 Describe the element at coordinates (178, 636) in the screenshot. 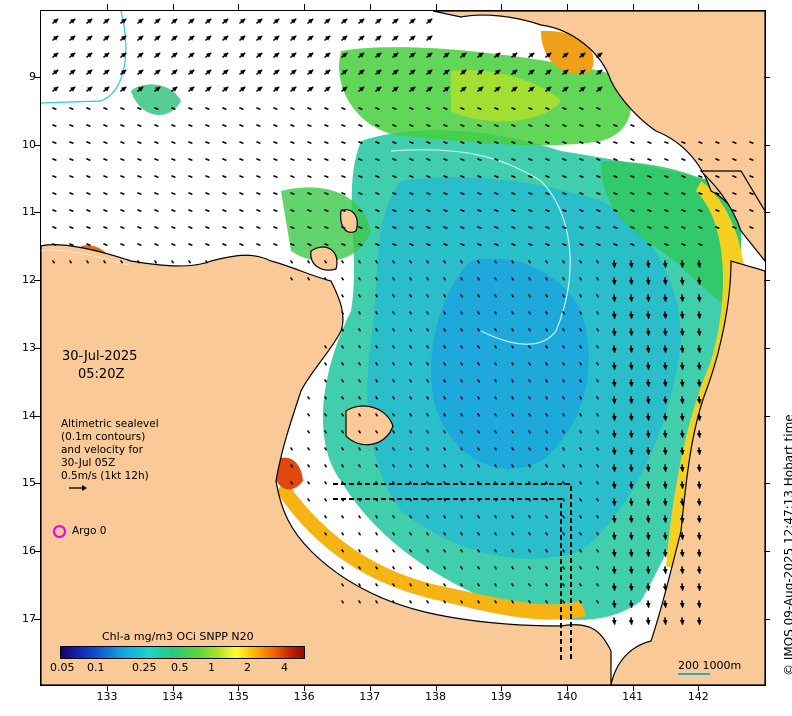

I see `colorbar-title: Chl-a mg/m3 OCi SNPP N20` at that location.